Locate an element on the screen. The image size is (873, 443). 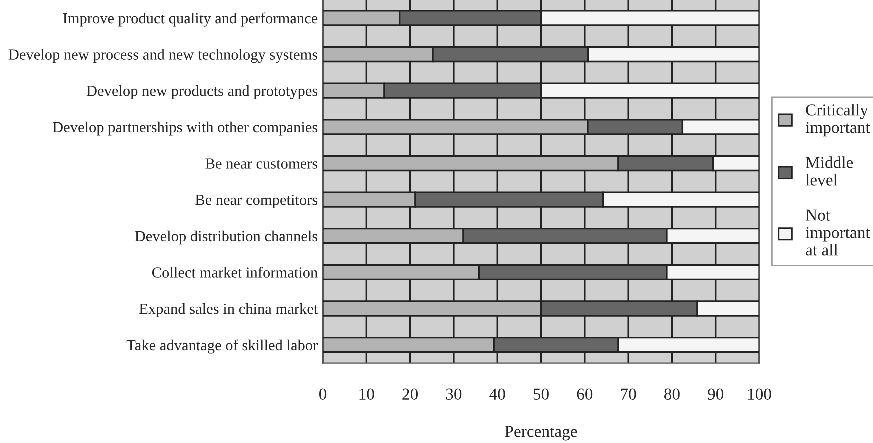
x-tick-label: 10 is located at coordinates (367, 394).